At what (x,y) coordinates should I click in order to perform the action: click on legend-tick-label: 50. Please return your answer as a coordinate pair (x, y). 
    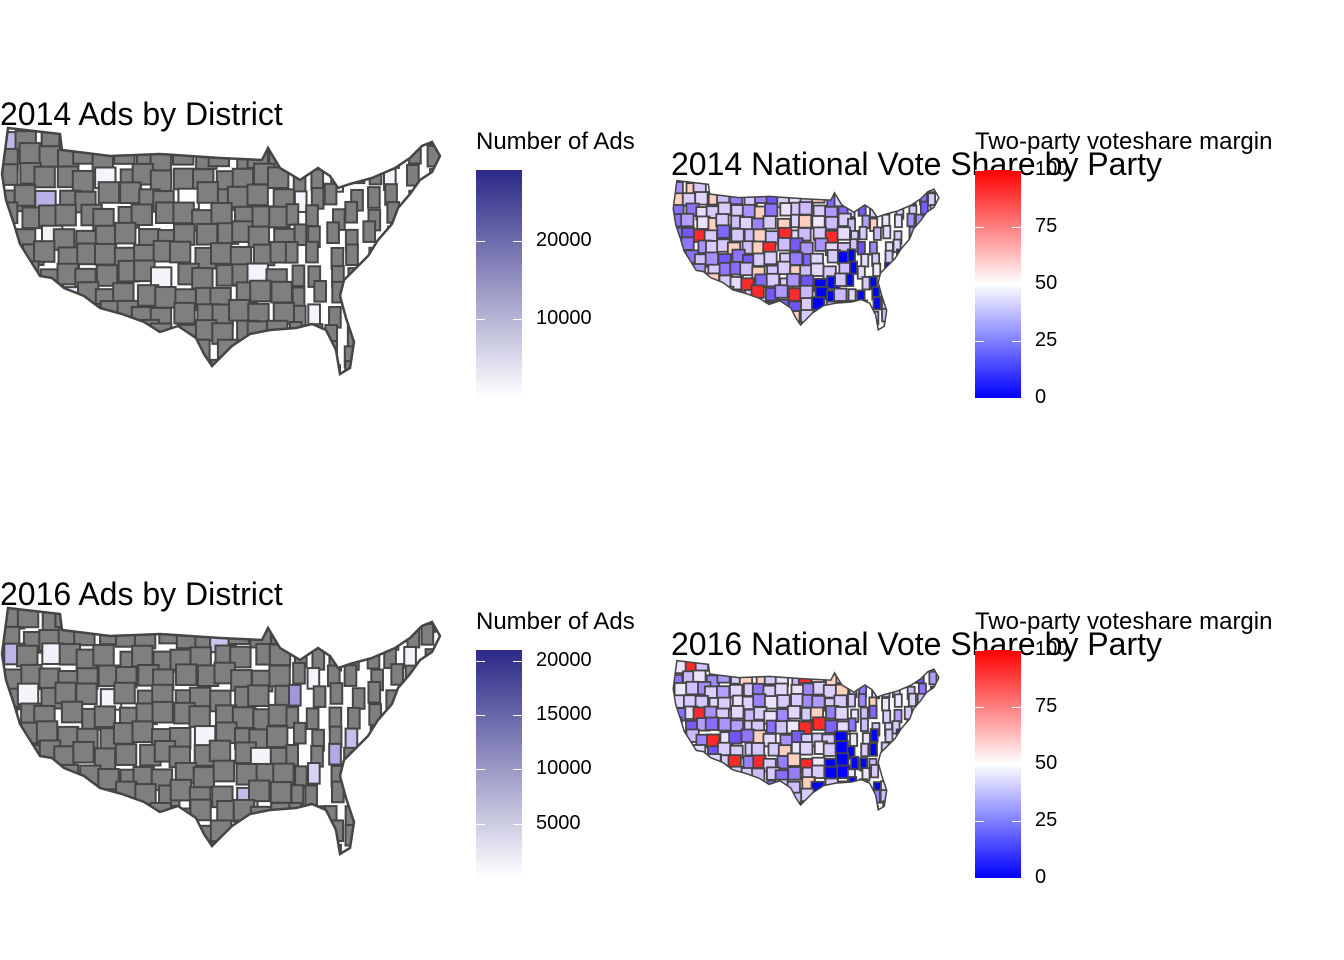
    Looking at the image, I should click on (1046, 283).